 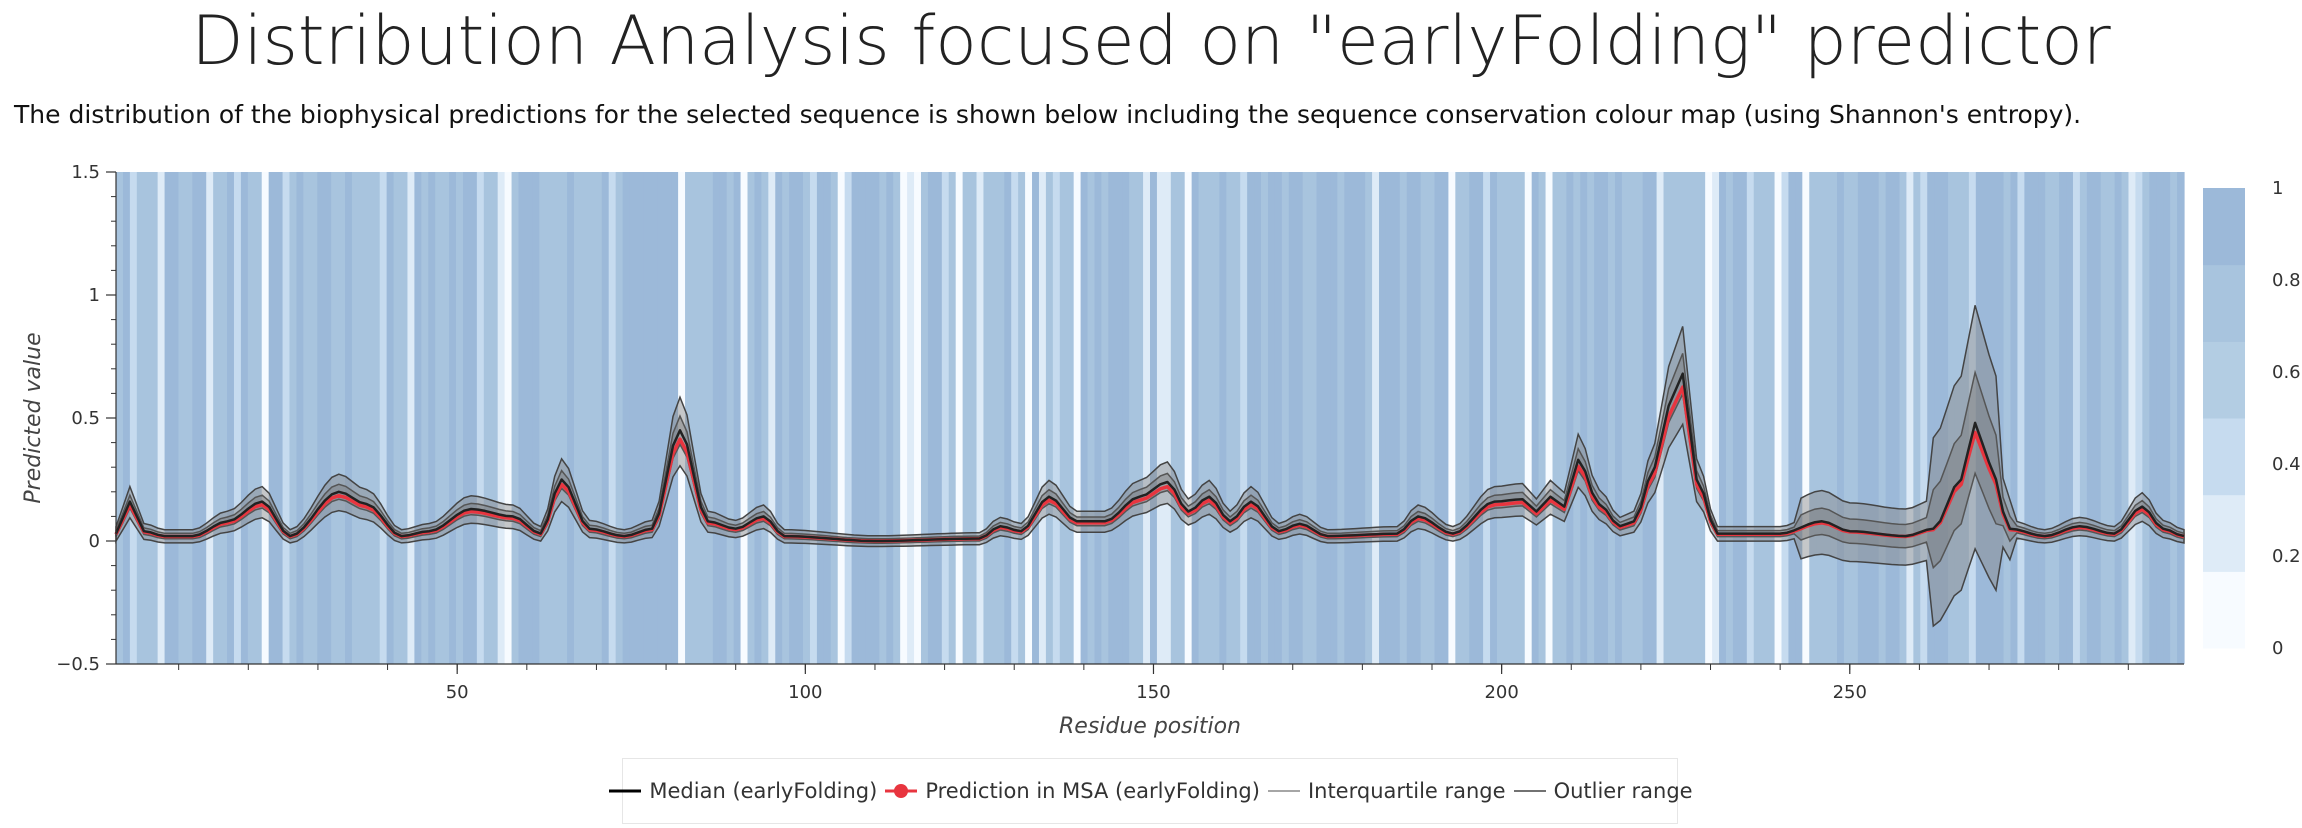 What do you see at coordinates (1529, 791) in the screenshot?
I see `outlier-line-icon` at bounding box center [1529, 791].